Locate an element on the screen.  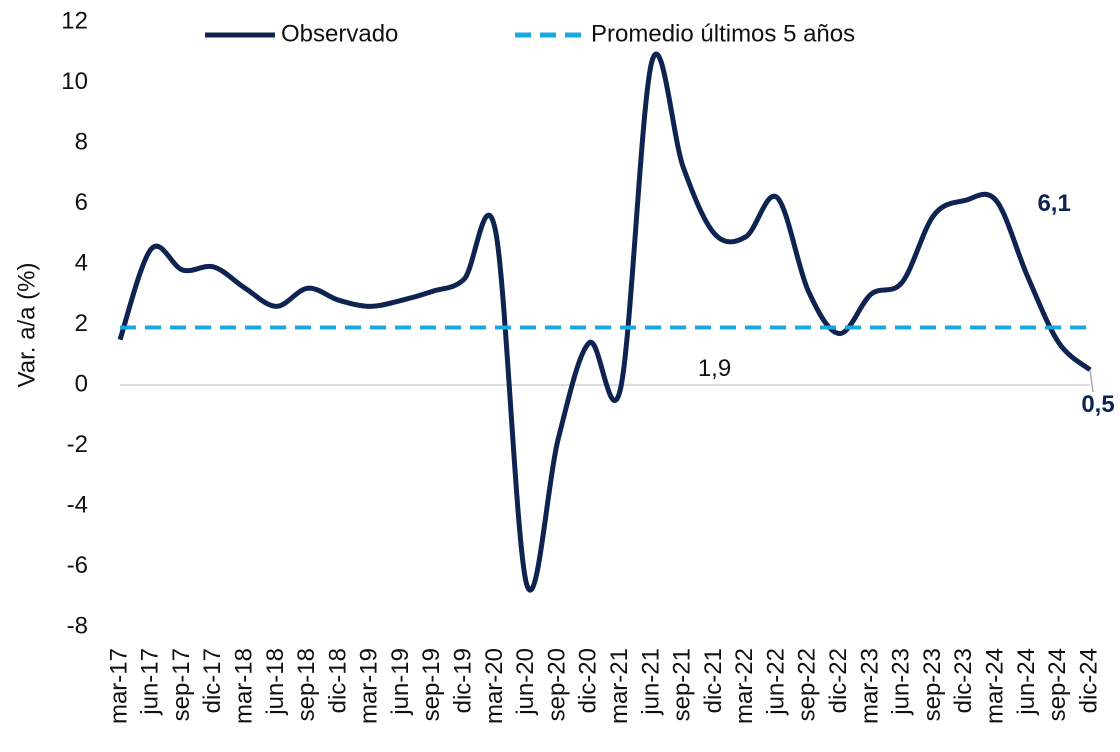
x-tick-label: dic-17 is located at coordinates (212, 680).